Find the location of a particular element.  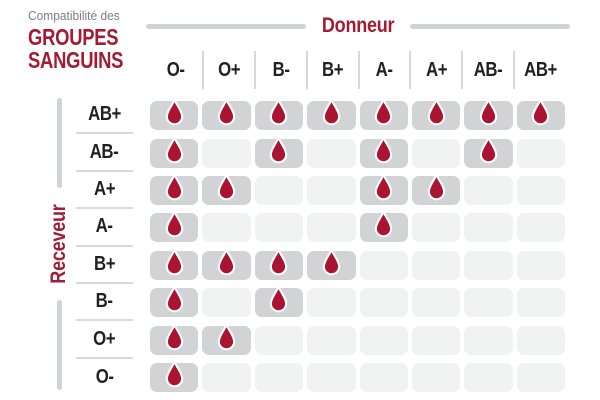

receiver-row-header-O+: O+ is located at coordinates (104, 340).